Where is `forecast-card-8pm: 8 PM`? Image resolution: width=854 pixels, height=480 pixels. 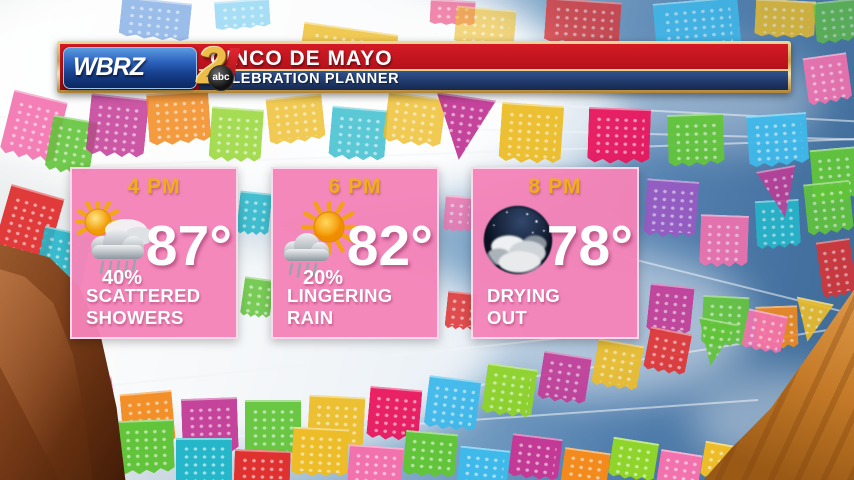 forecast-card-8pm: 8 PM is located at coordinates (555, 253).